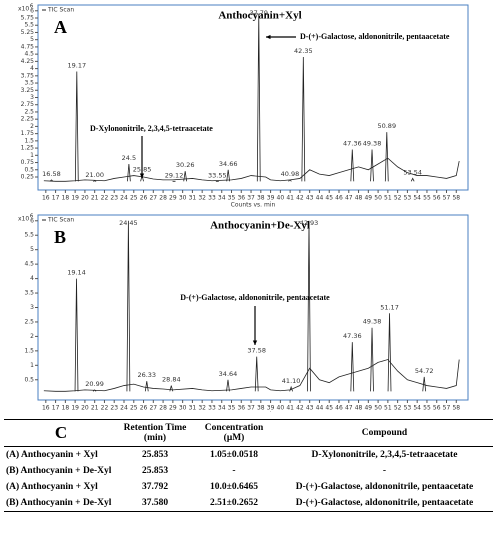 The image size is (497, 550). What do you see at coordinates (85, 198) in the screenshot?
I see `x-tick-label: 20` at bounding box center [85, 198].